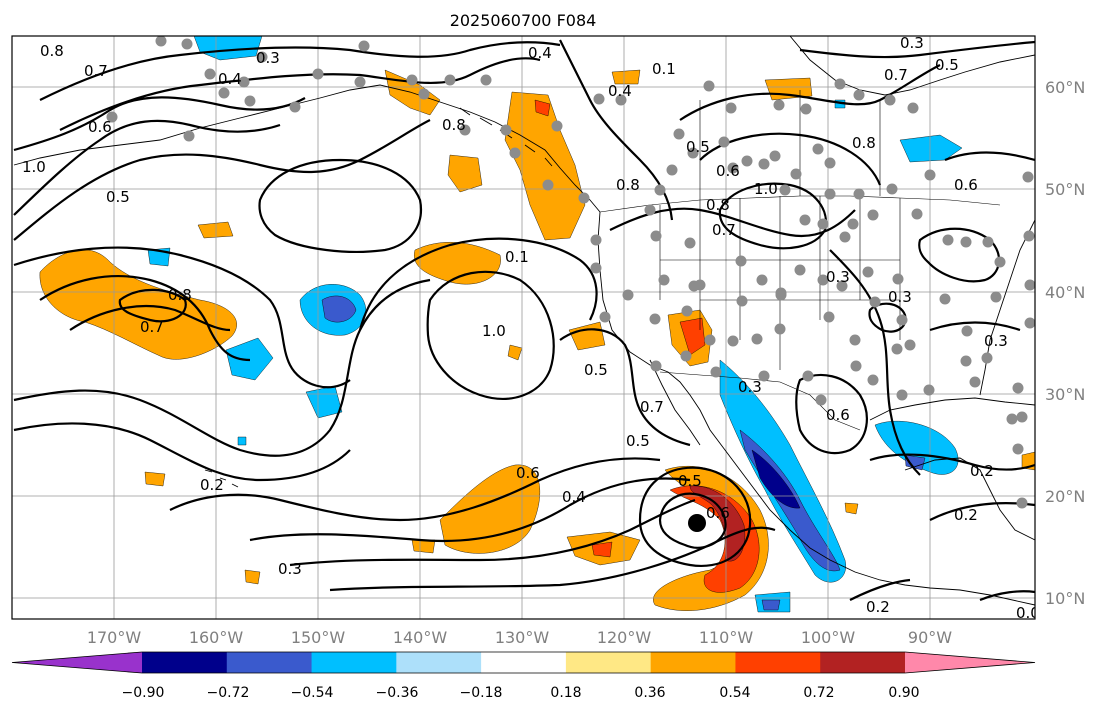 The image size is (1105, 712). What do you see at coordinates (838, 415) in the screenshot?
I see `contour-label: 0.6` at bounding box center [838, 415].